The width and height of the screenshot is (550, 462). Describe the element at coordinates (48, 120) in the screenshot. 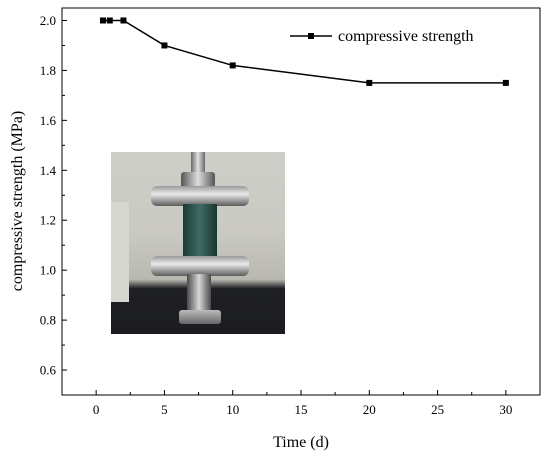

I see `y-tick-label: 1.6` at that location.